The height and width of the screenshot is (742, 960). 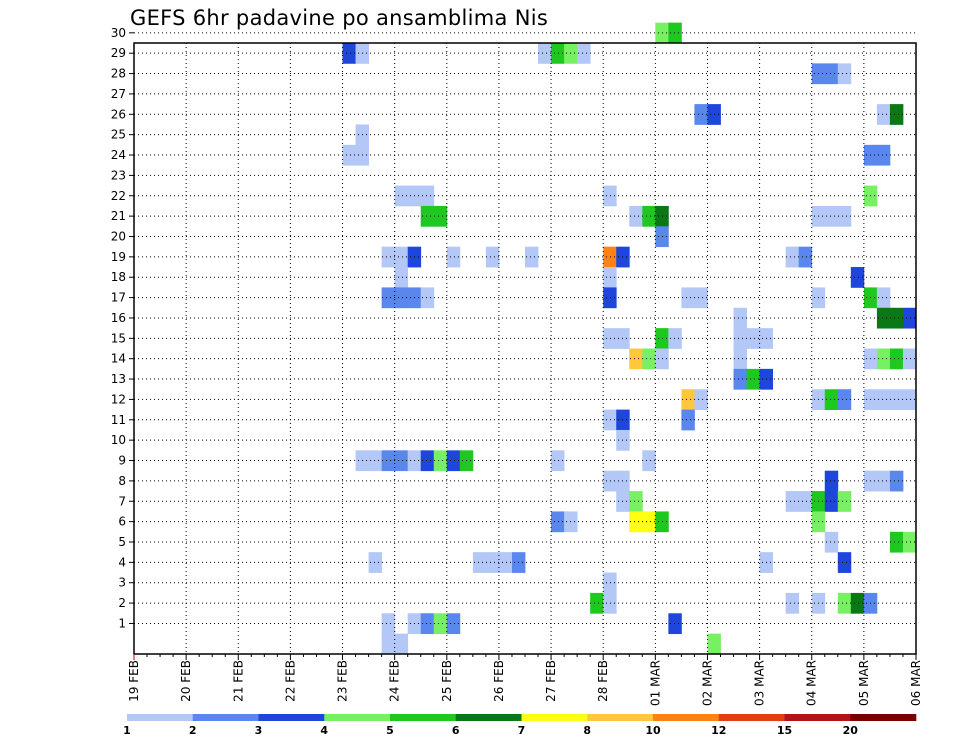 I want to click on x-tick-label: 06 MAR, so click(x=916, y=683).